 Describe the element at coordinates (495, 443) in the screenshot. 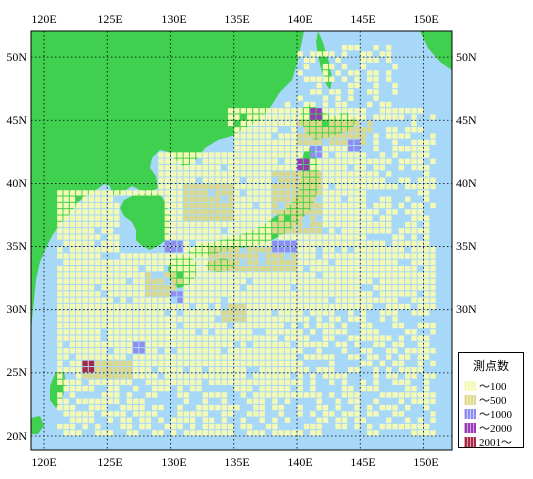

I see `legend-label-2001: 2001～` at that location.